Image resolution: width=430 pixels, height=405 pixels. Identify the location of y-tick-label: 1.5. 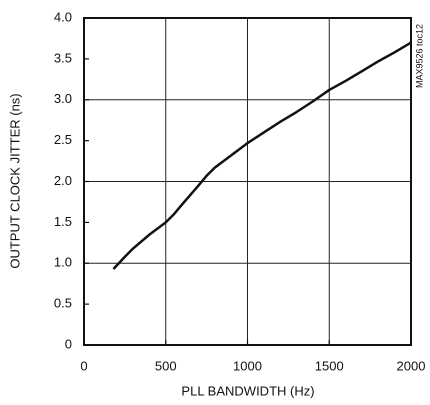
(63, 221).